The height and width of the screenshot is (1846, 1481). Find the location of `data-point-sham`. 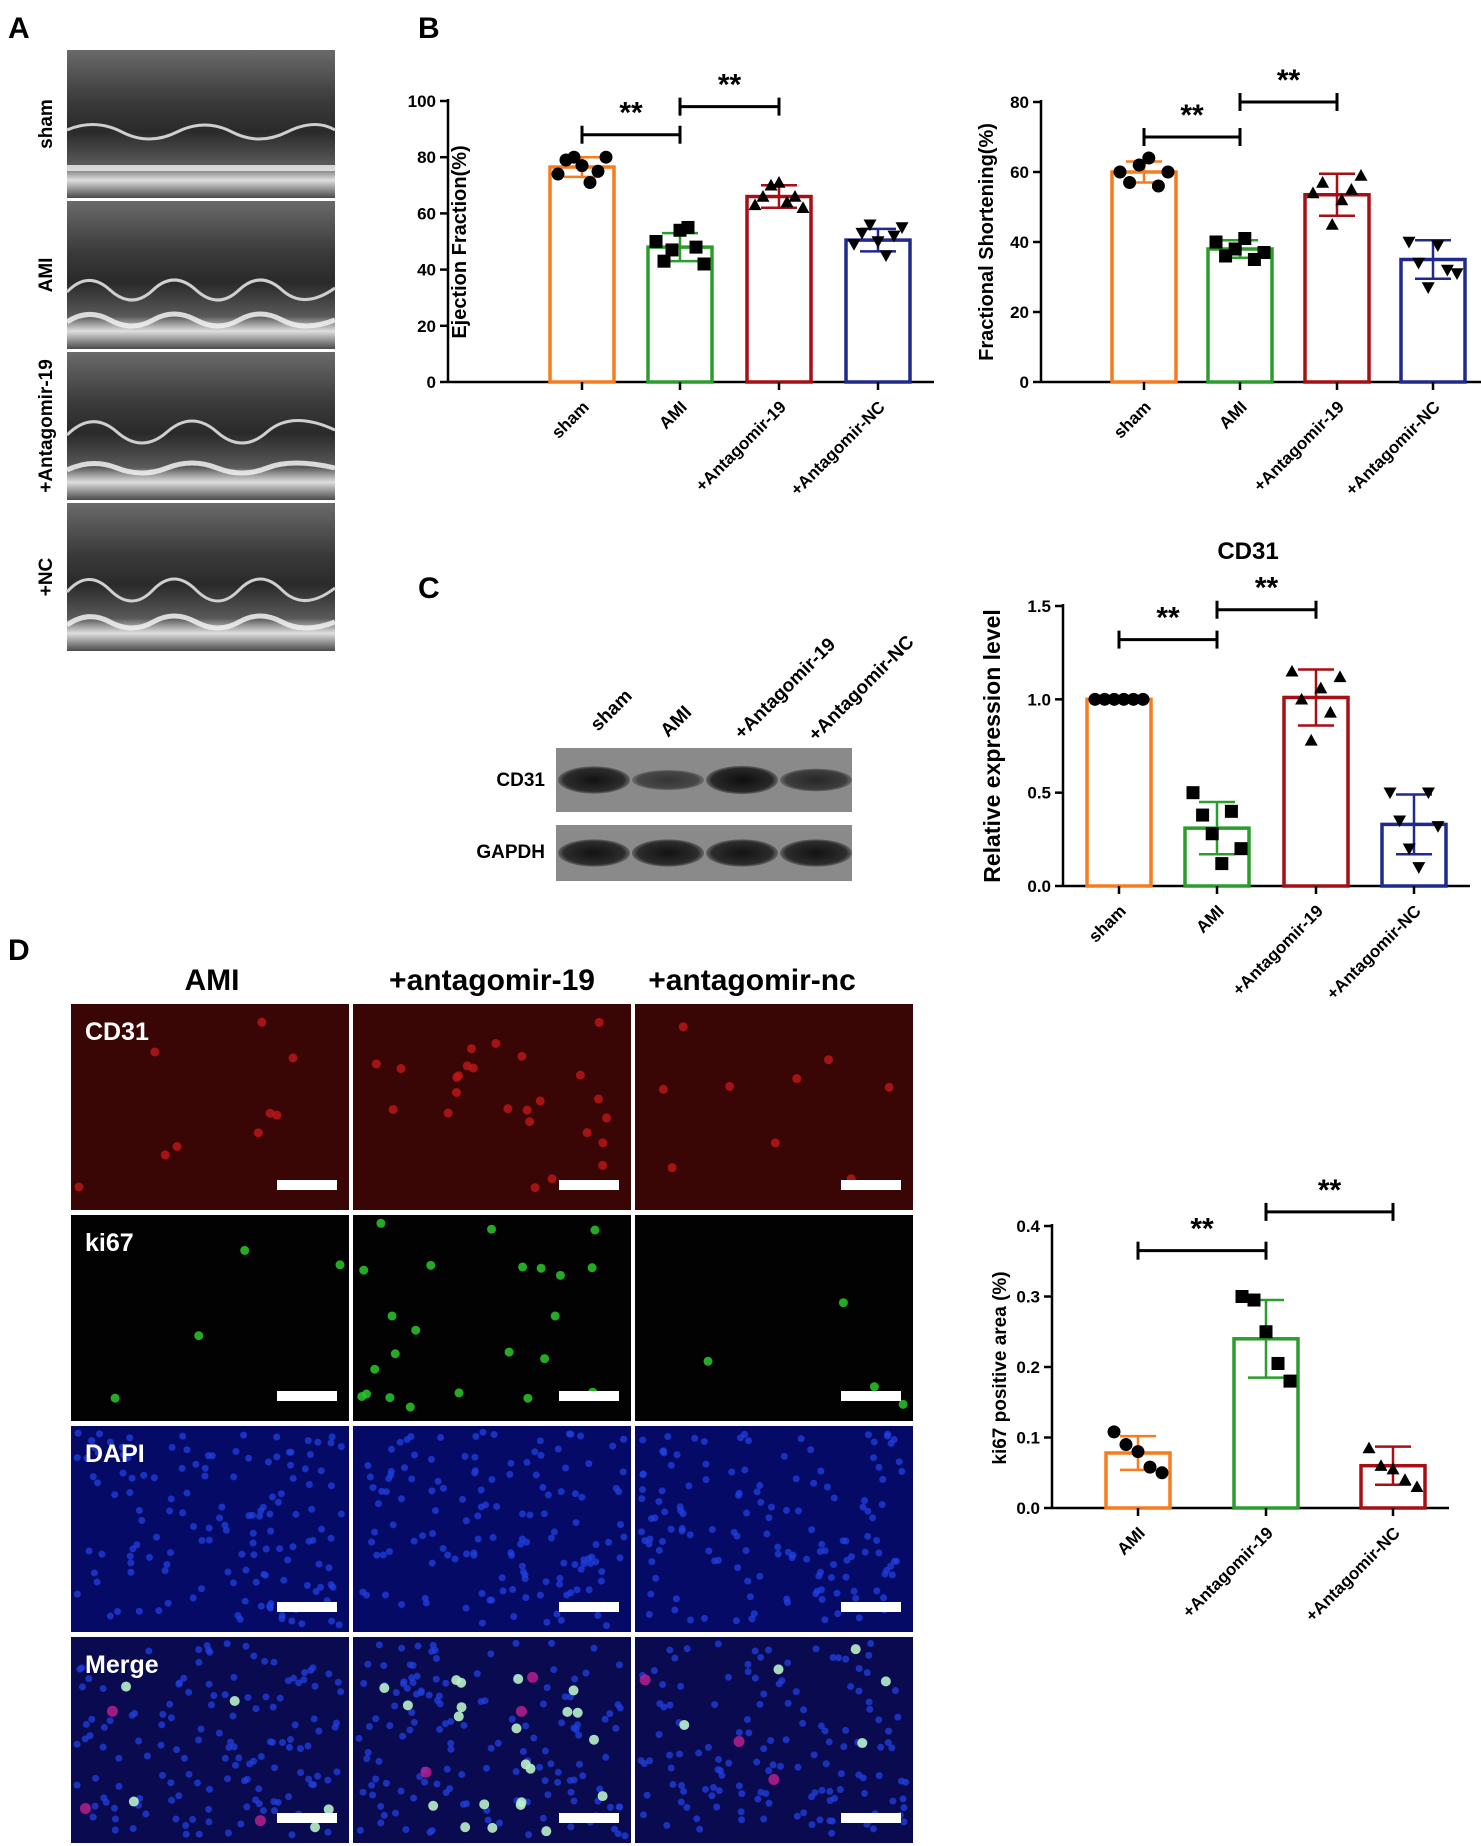

data-point-sham is located at coordinates (598, 171).